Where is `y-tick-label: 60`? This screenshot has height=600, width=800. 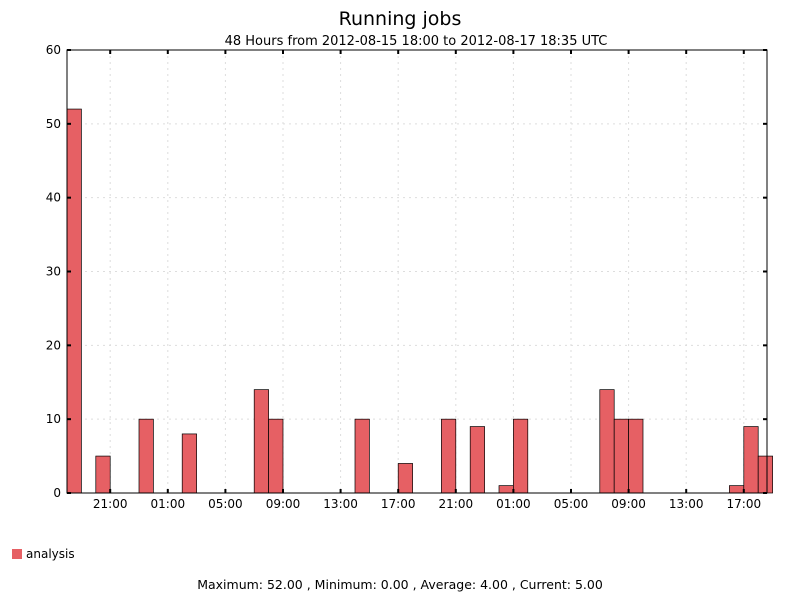 y-tick-label: 60 is located at coordinates (53, 50).